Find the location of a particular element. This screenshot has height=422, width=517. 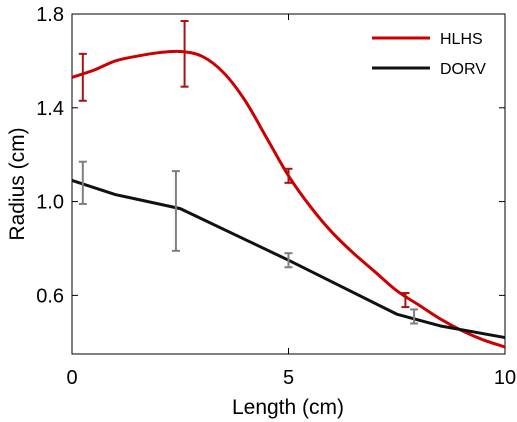

legend-label-hlhs: HLHS is located at coordinates (461, 39).